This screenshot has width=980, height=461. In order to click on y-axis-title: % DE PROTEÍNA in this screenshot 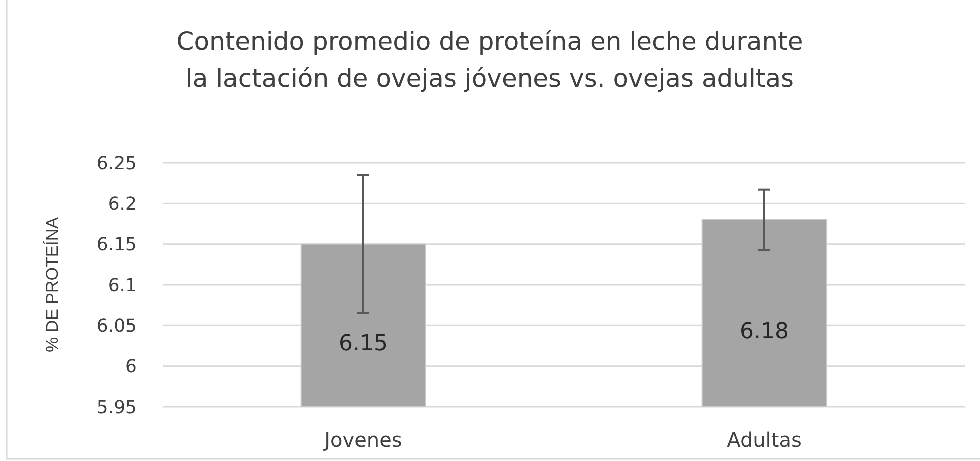, I will do `click(52, 284)`.